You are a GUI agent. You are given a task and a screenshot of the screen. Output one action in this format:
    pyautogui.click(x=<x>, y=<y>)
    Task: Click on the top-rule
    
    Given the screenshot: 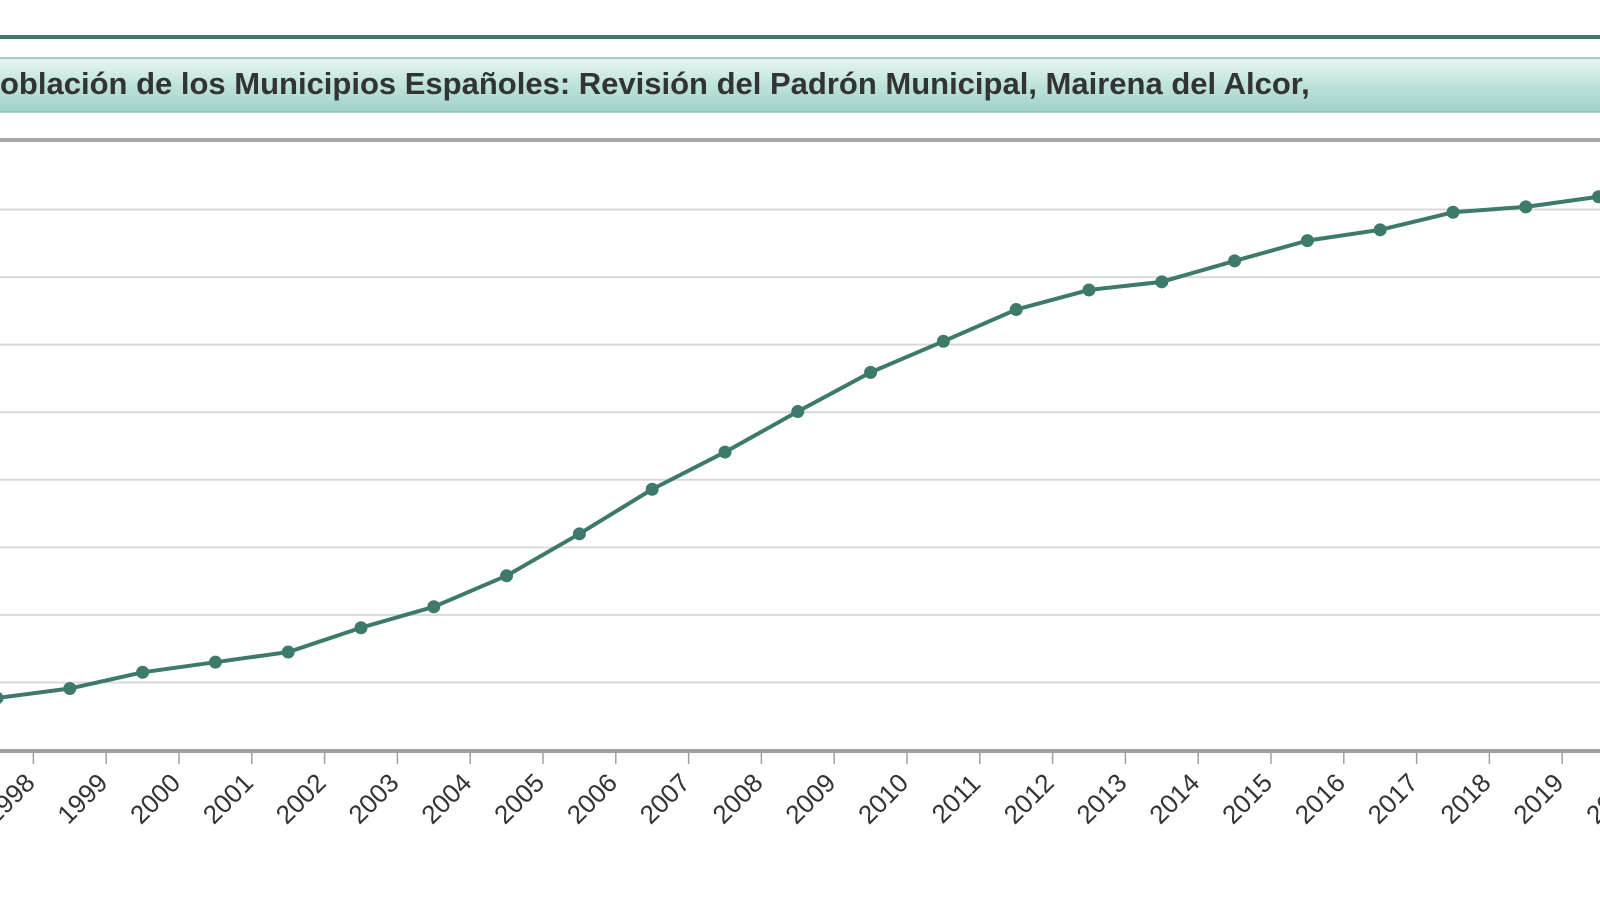 What is the action you would take?
    pyautogui.click(x=800, y=37)
    